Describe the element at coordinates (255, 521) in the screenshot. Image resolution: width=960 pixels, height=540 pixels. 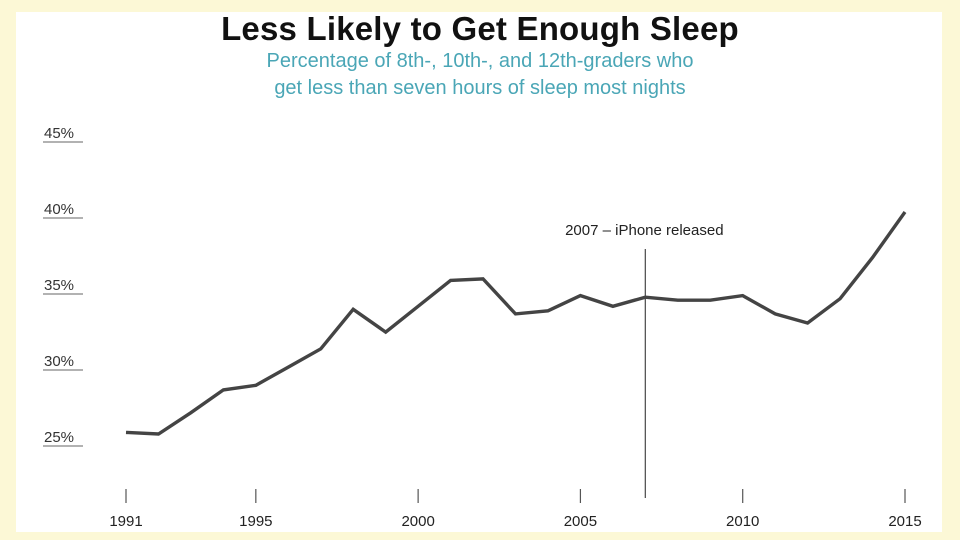
I see `x-tick-label: 1995` at that location.